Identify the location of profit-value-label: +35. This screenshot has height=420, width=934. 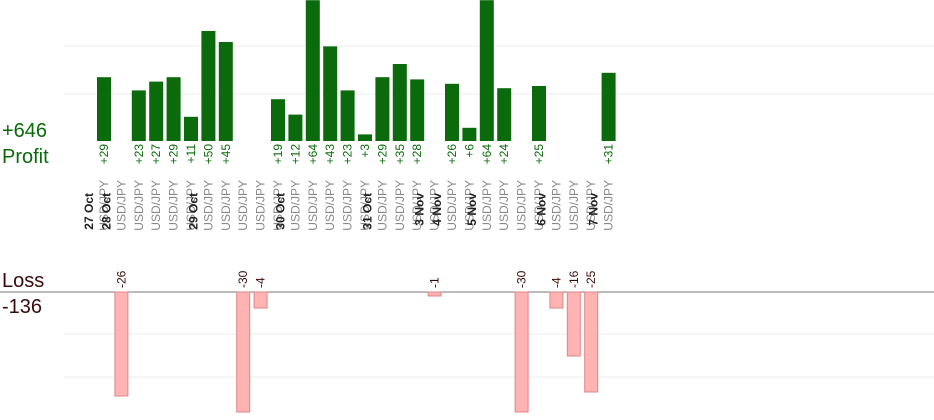
(400, 154).